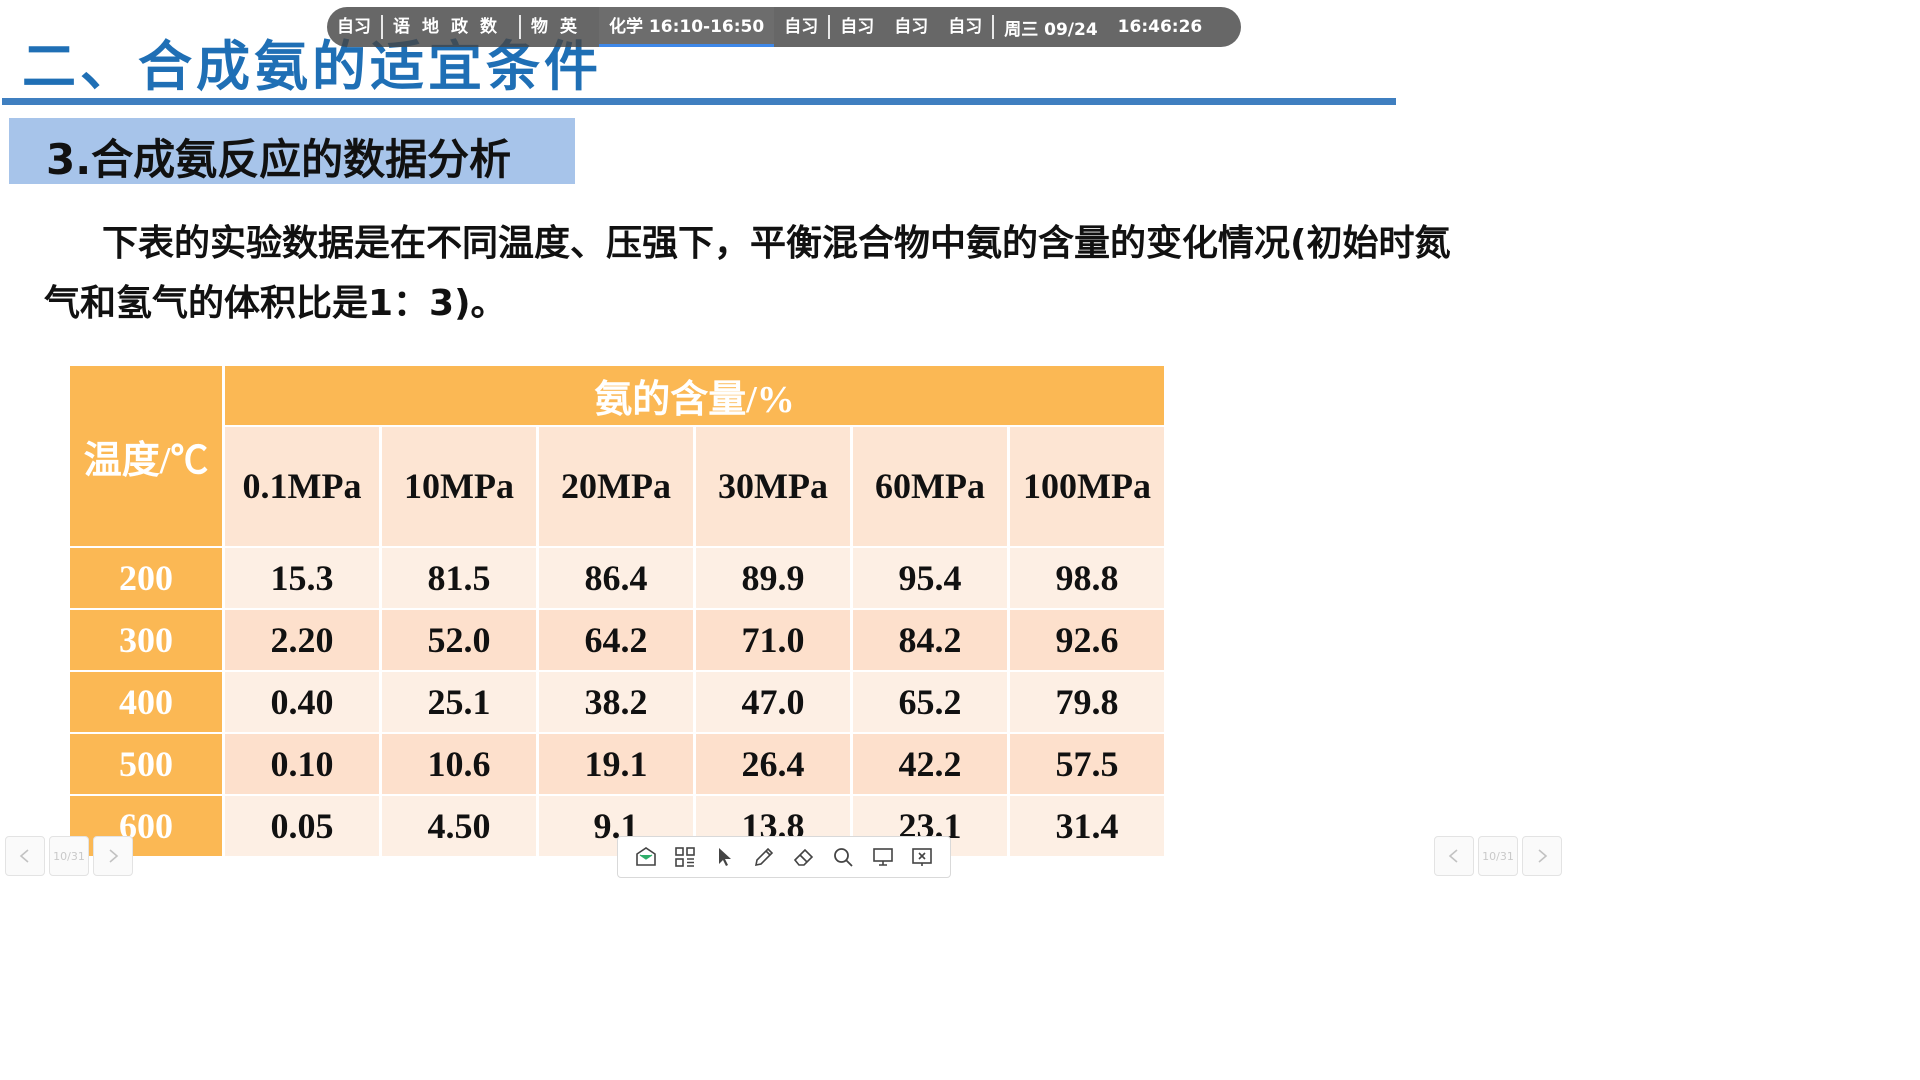  I want to click on pen-button, so click(764, 857).